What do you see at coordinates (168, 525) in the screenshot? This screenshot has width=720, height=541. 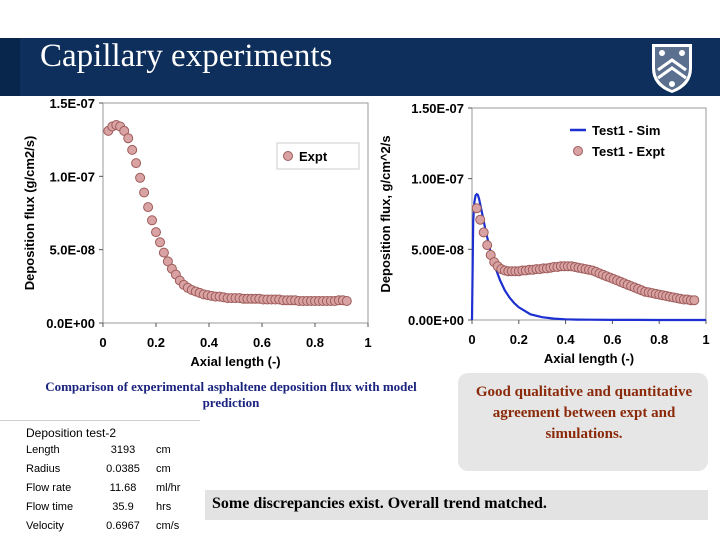 I see `table-cell-unit: cm/s` at bounding box center [168, 525].